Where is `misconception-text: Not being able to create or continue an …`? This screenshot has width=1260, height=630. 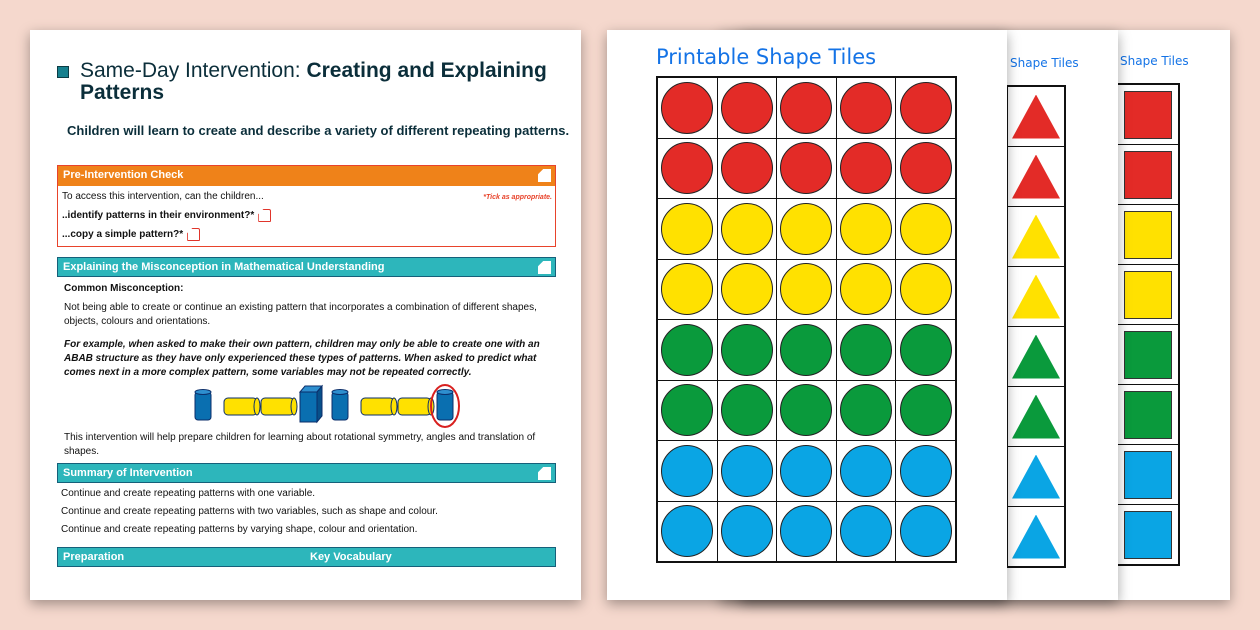
misconception-text: Not being able to create or continue an … is located at coordinates (300, 314).